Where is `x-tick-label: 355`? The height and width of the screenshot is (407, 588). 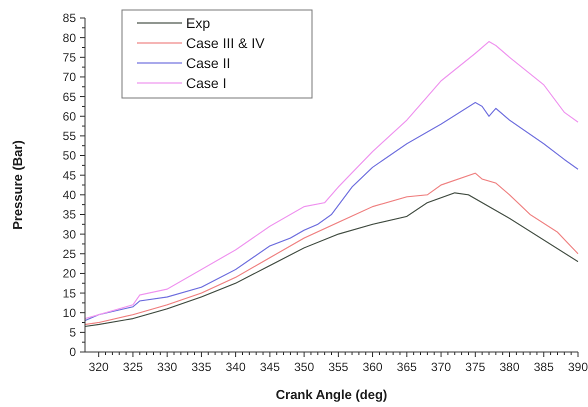
x-tick-label: 355 is located at coordinates (338, 367).